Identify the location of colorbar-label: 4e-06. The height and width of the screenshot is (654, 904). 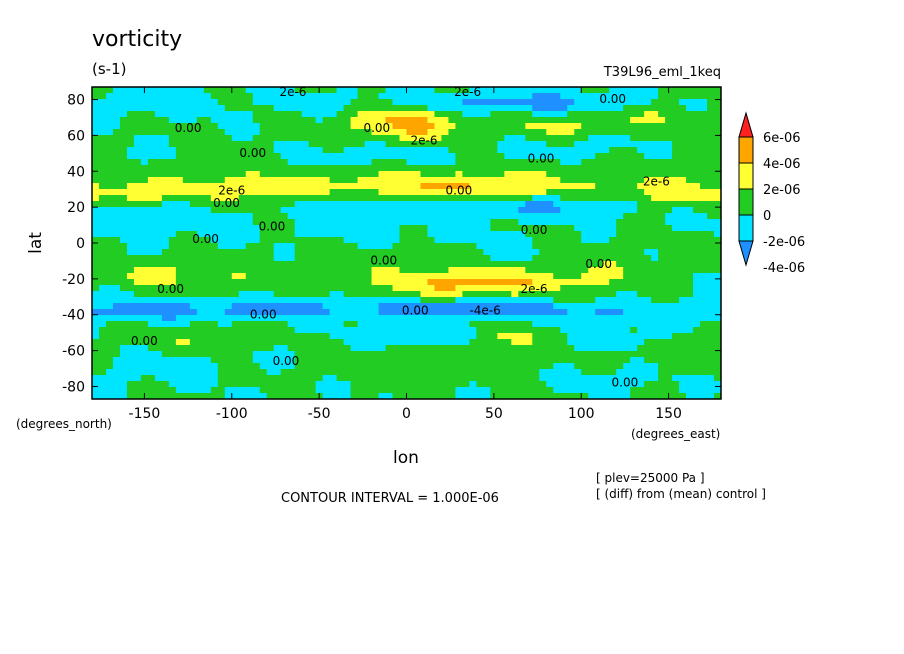
(782, 164).